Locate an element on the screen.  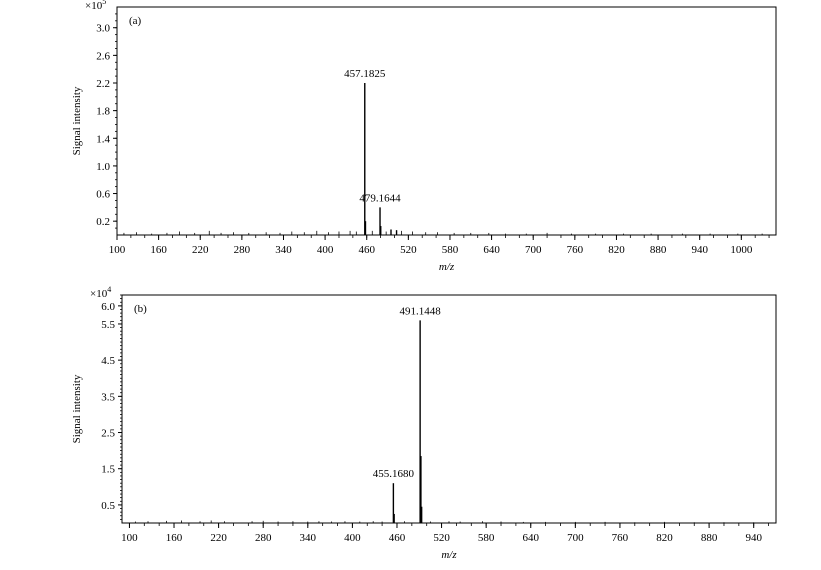
peak-label: 491.1448 is located at coordinates (420, 311).